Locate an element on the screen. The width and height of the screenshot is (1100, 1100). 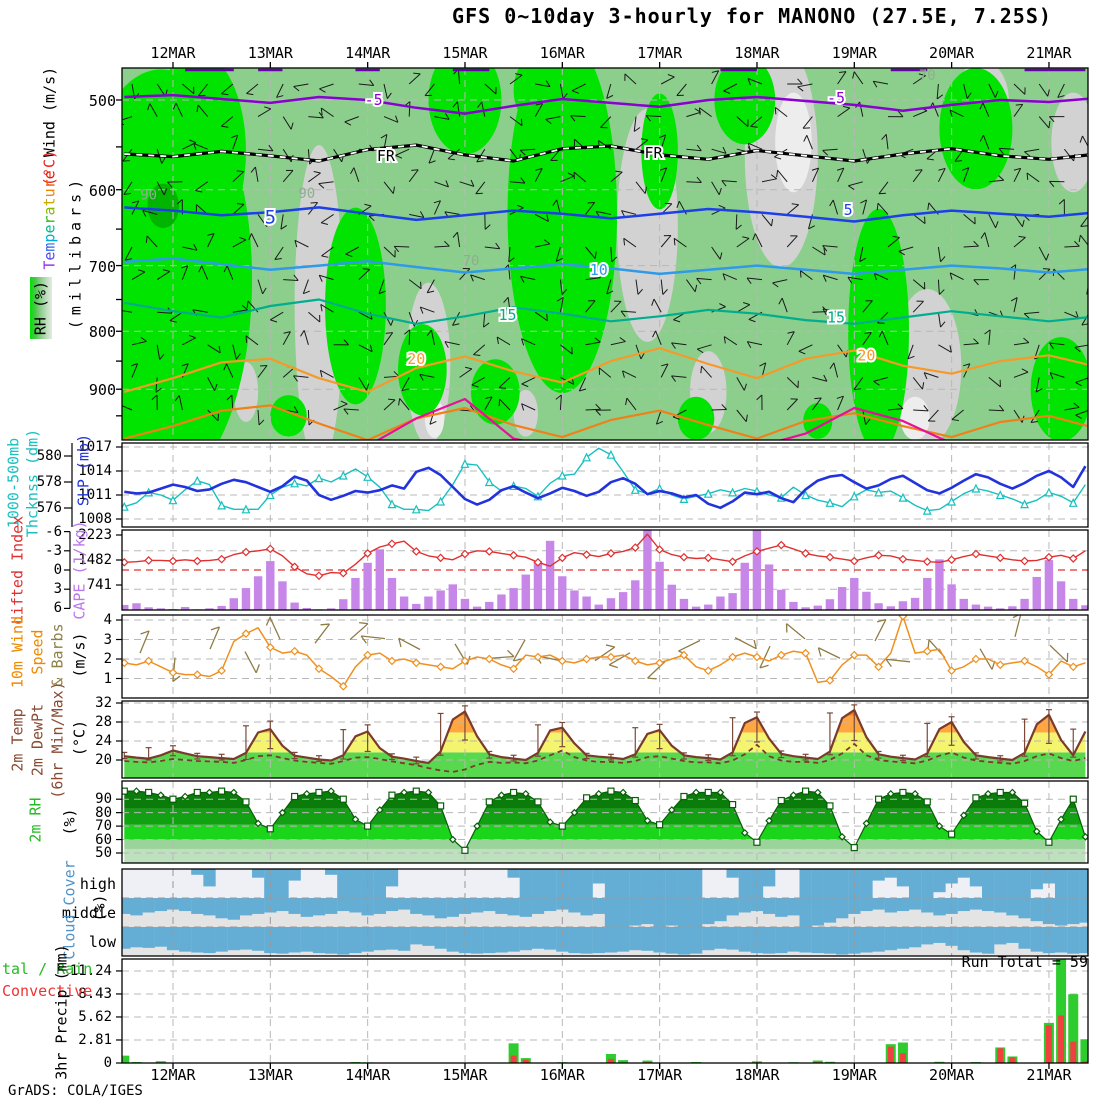
pressure-tick-label: 900 is located at coordinates (102, 390).